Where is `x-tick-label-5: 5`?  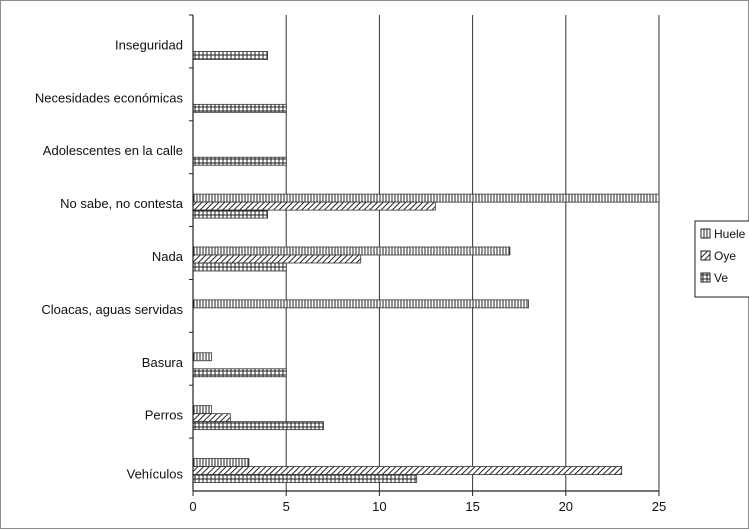 x-tick-label-5: 5 is located at coordinates (286, 506).